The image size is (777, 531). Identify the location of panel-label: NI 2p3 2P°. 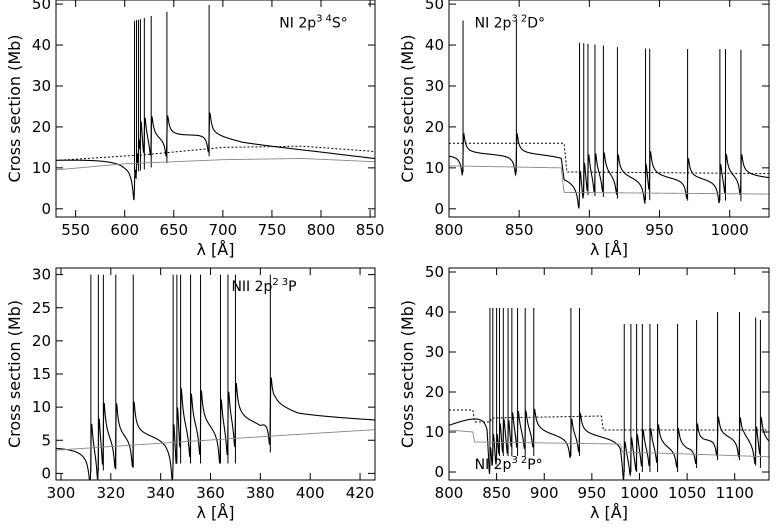
(509, 464).